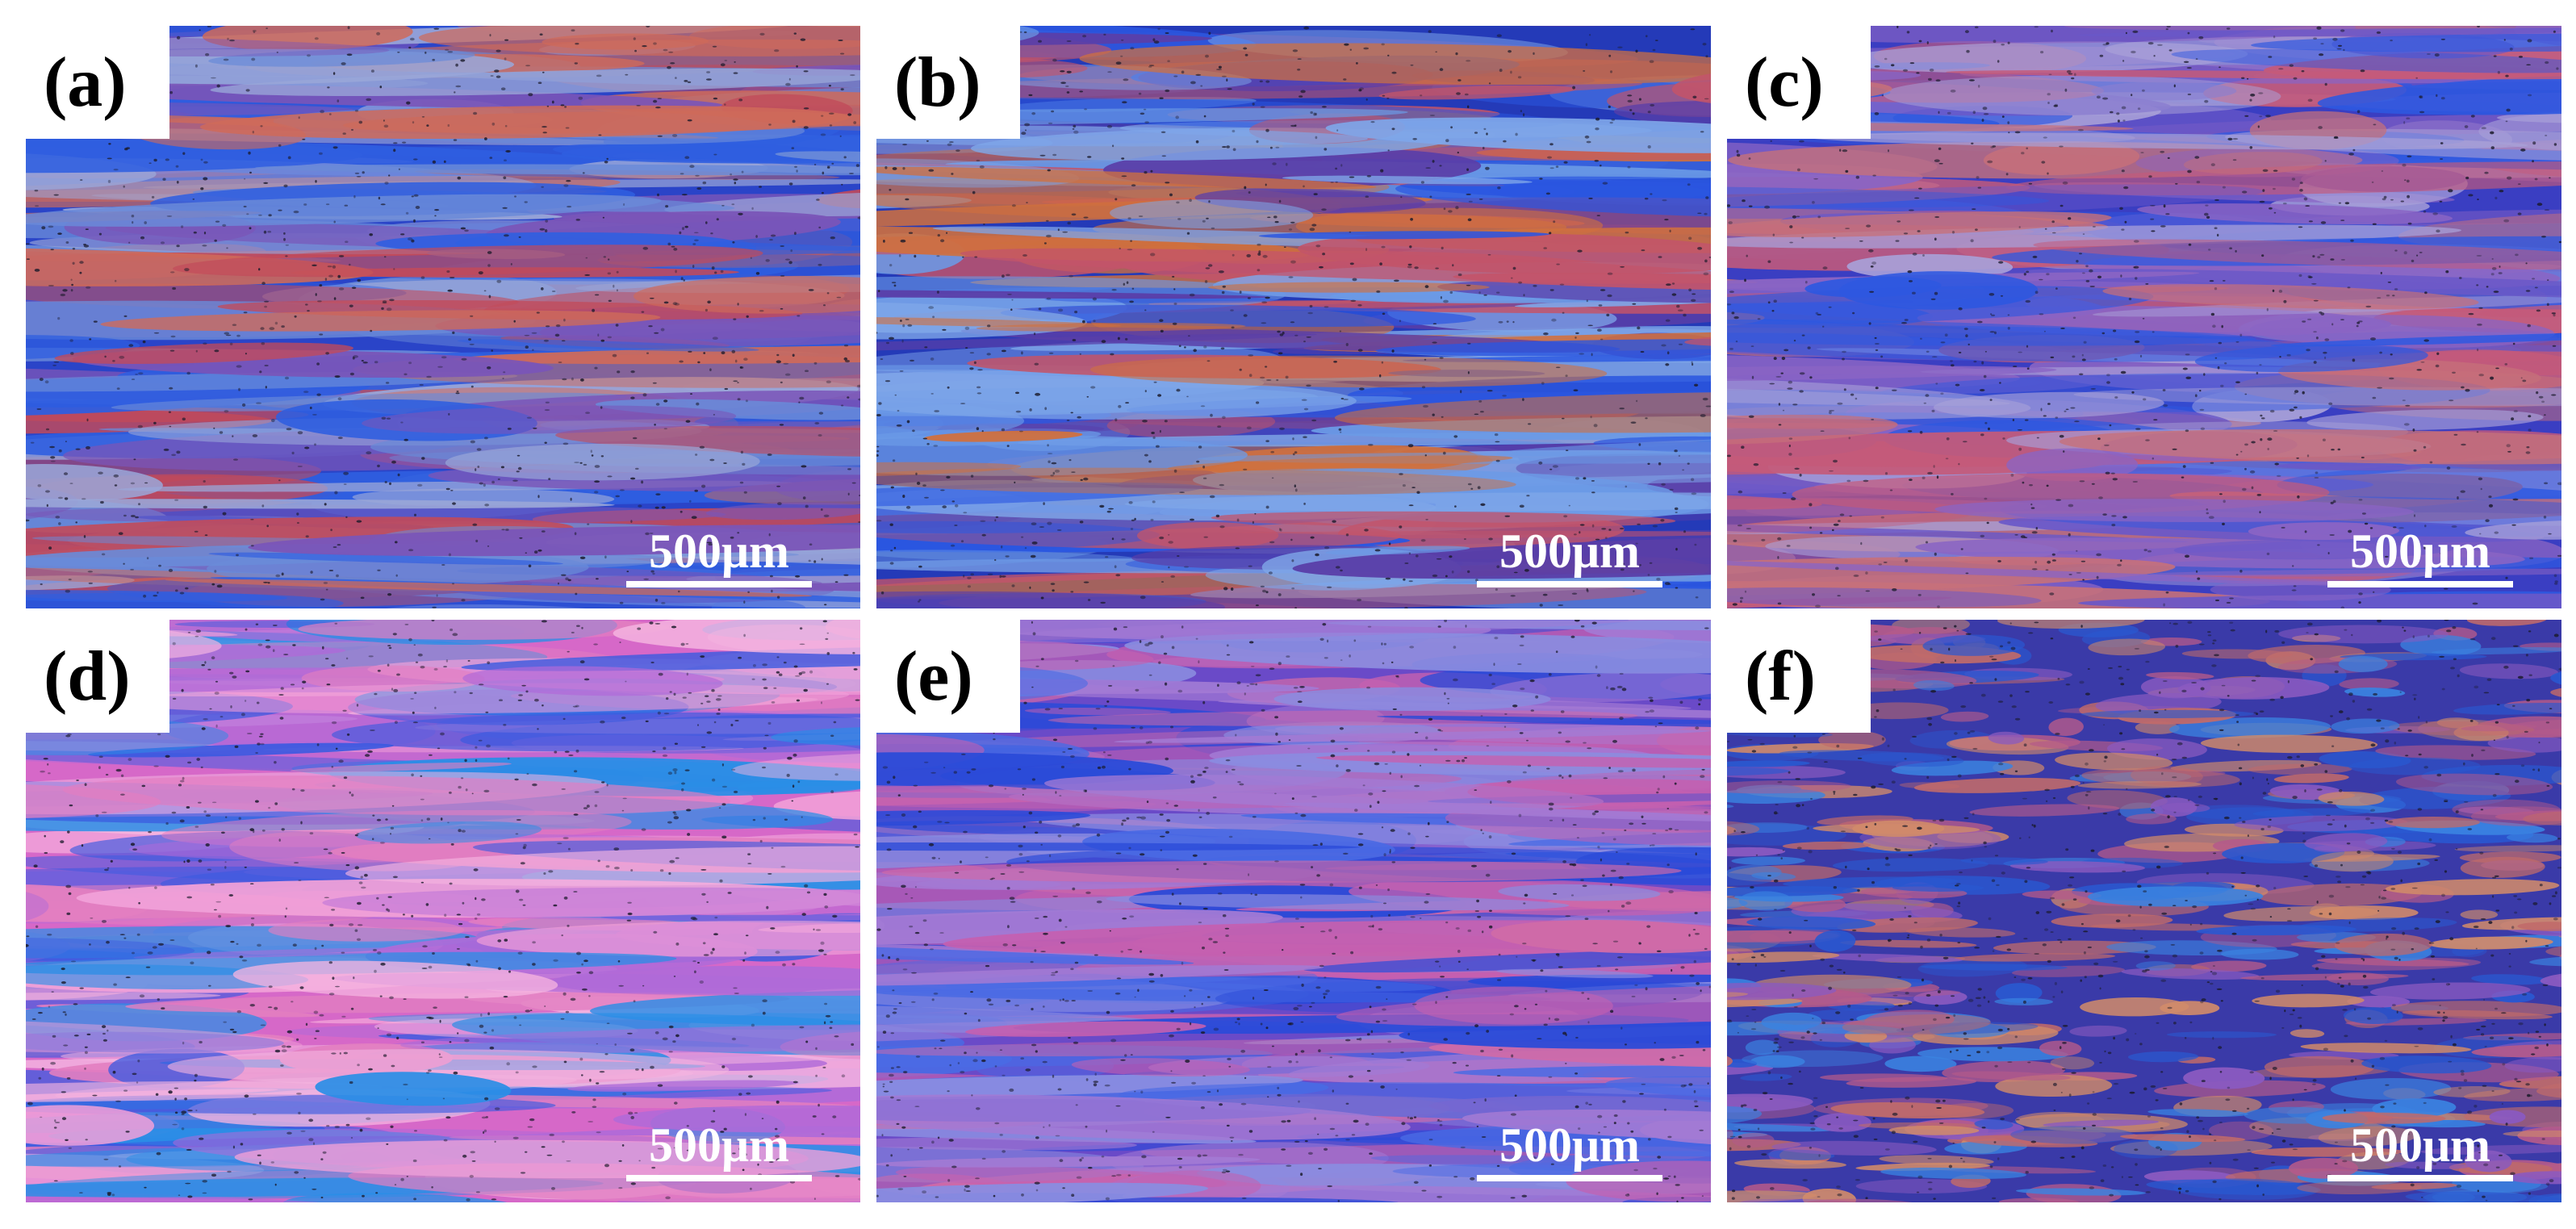 This screenshot has height=1229, width=2576. What do you see at coordinates (948, 676) in the screenshot?
I see `panel-label: (e)` at bounding box center [948, 676].